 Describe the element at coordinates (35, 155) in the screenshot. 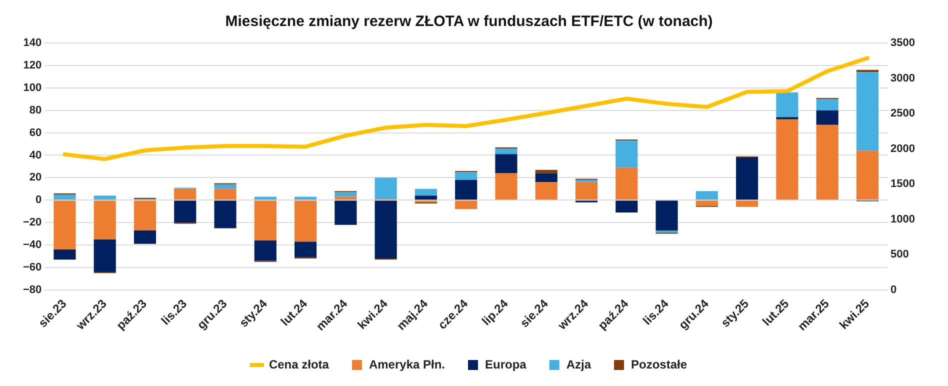

I see `y-tick-label: 40` at that location.